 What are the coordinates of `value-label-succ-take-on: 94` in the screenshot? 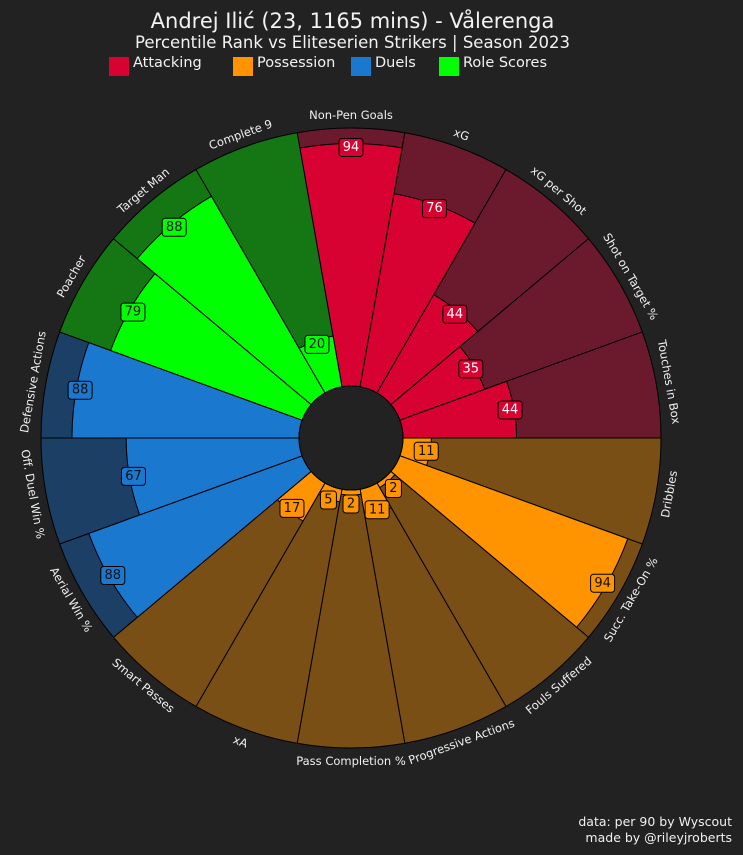 It's located at (603, 583).